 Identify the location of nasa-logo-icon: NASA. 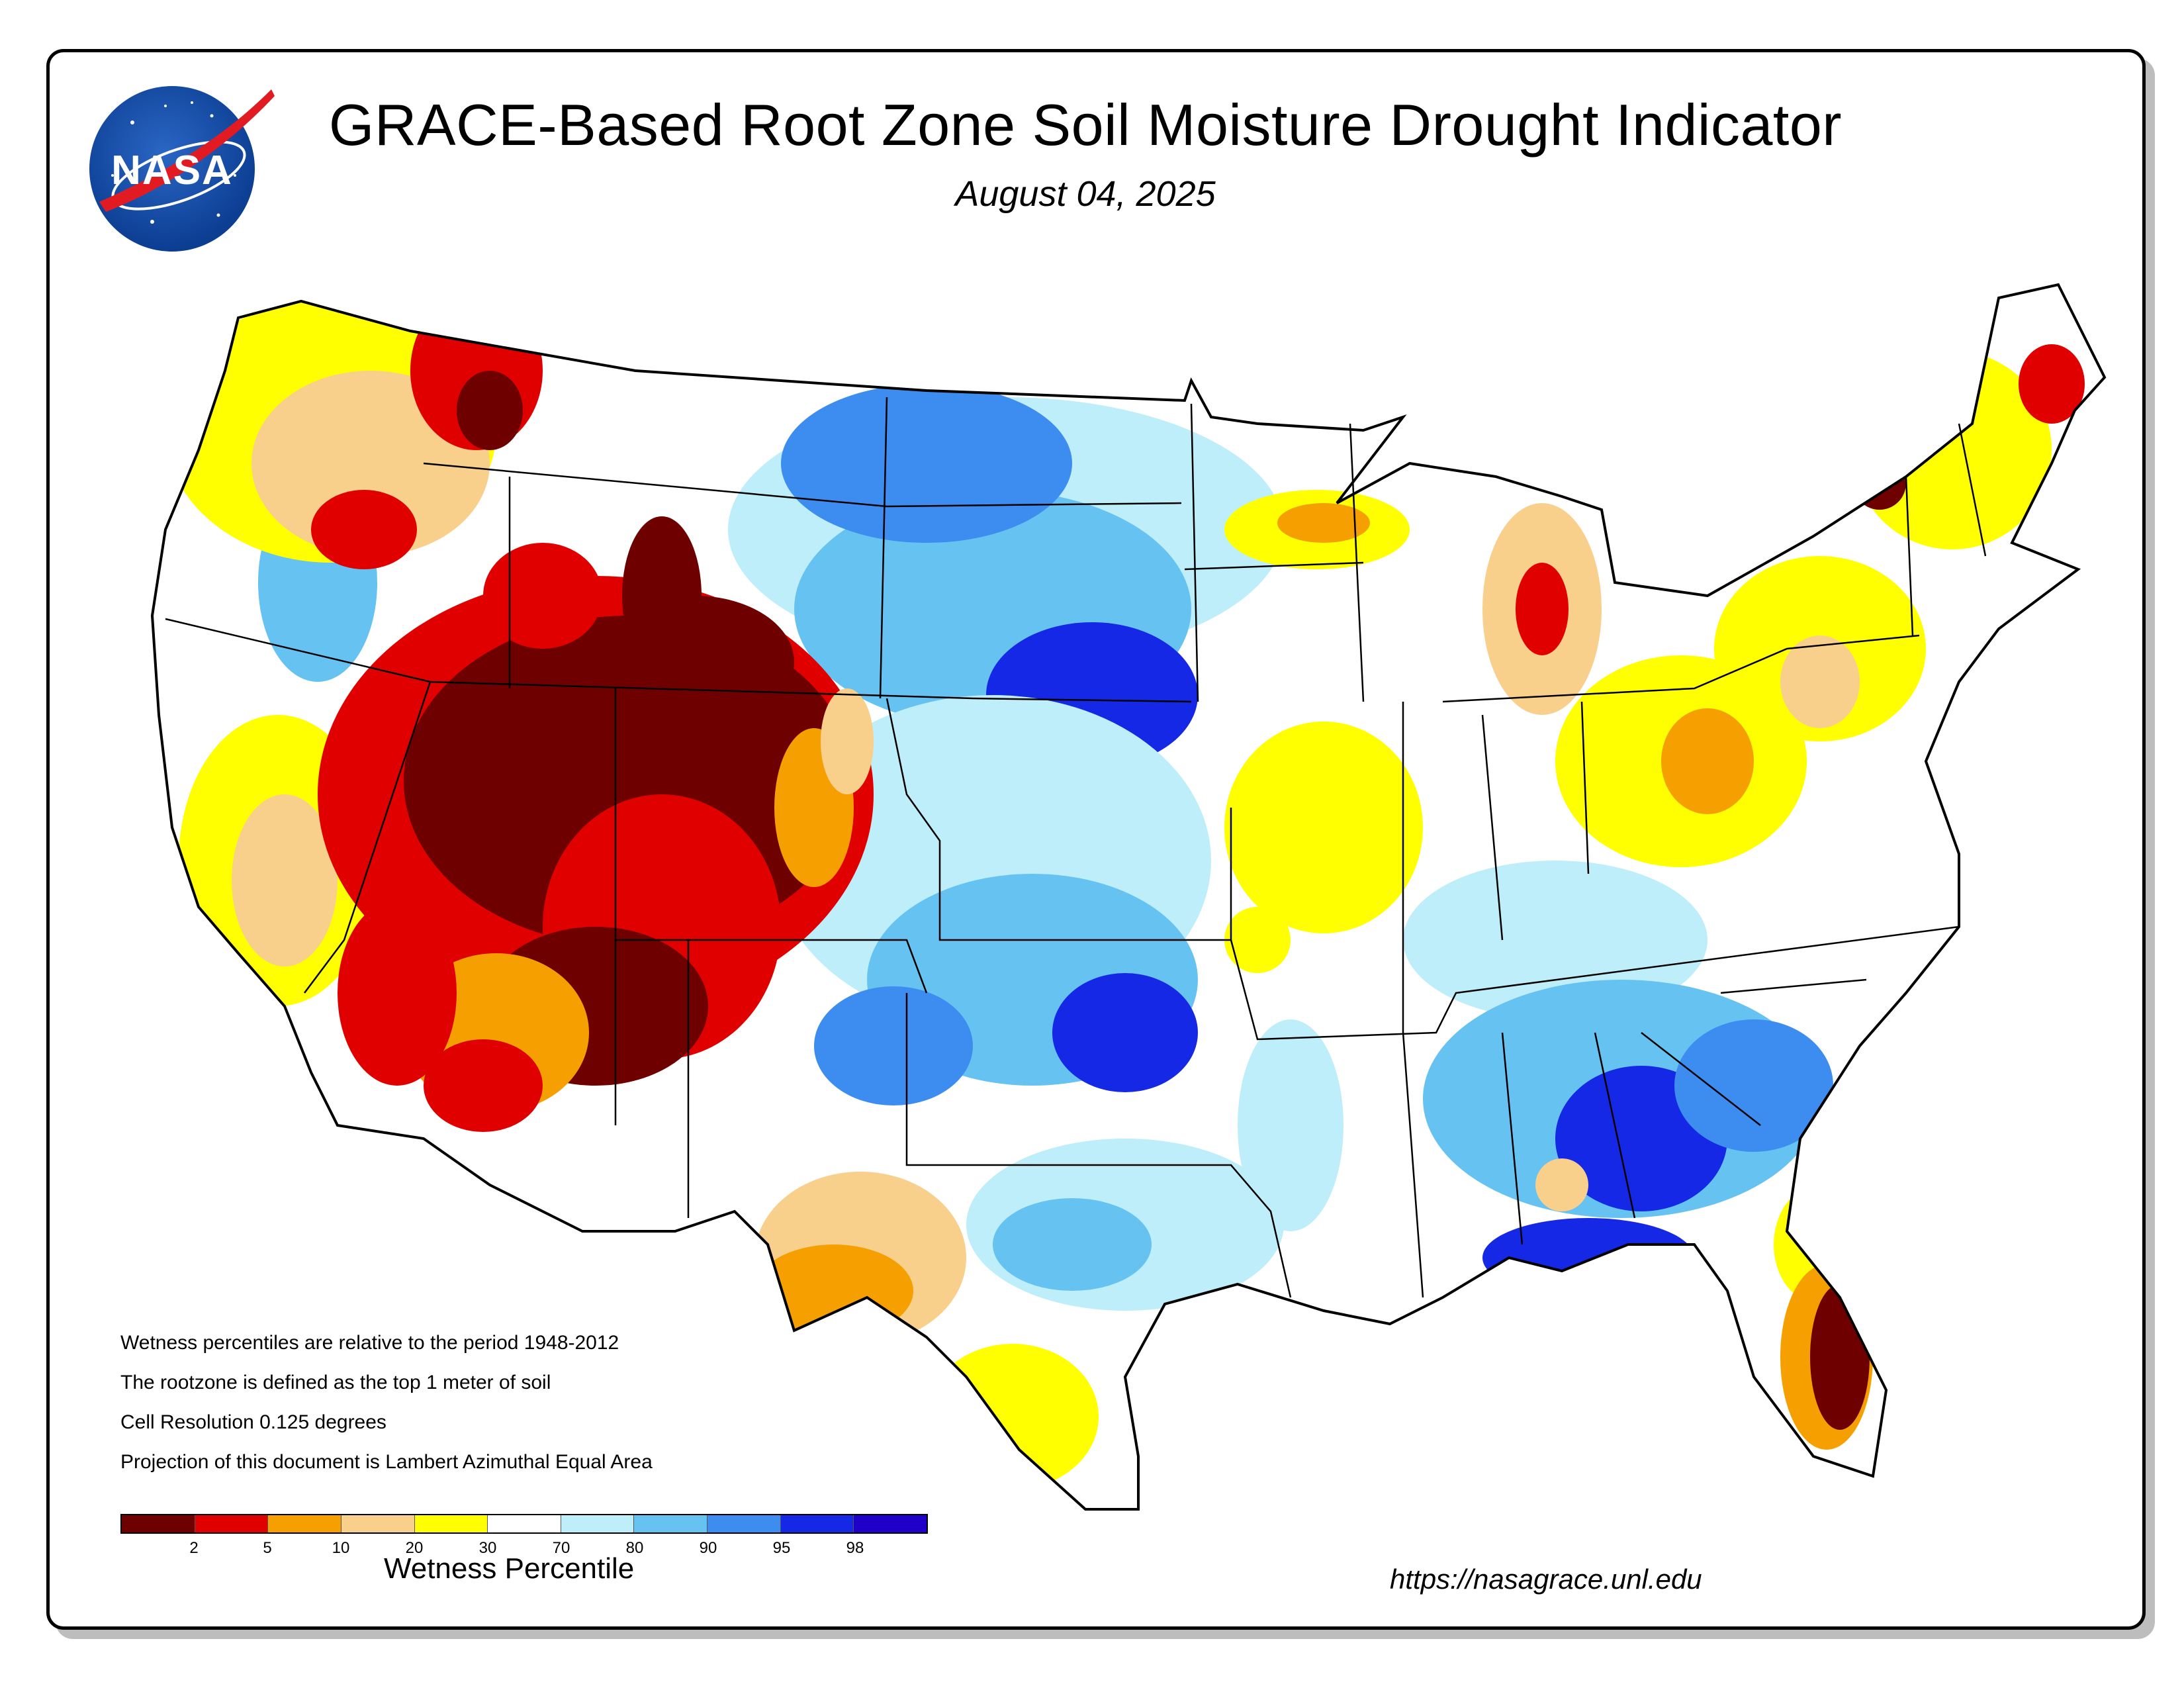
(182, 169).